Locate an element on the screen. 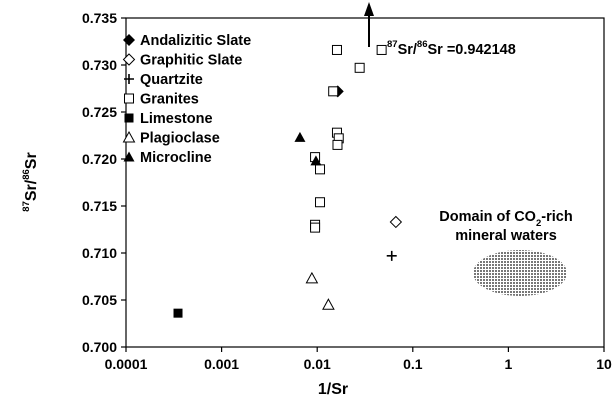 This screenshot has width=614, height=401. legend-label: Granites is located at coordinates (169, 100).